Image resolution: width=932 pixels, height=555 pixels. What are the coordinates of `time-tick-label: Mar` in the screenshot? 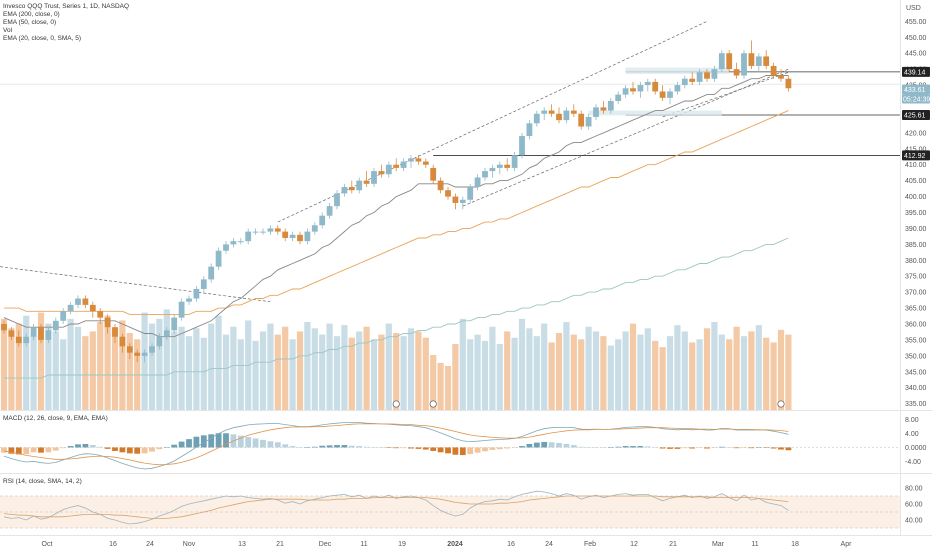 It's located at (718, 544).